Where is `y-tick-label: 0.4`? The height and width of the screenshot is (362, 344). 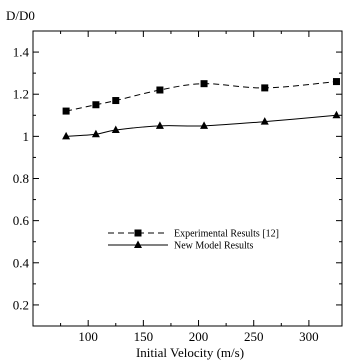 y-tick-label: 0.4 is located at coordinates (21, 262).